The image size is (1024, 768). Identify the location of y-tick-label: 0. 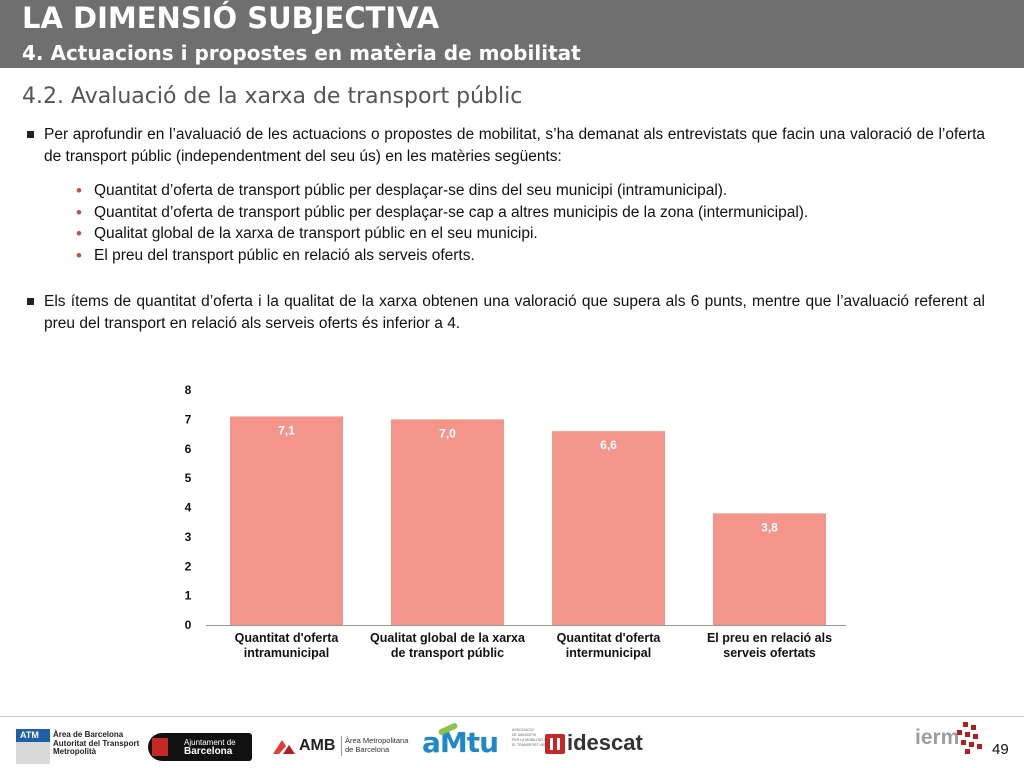
(188, 625).